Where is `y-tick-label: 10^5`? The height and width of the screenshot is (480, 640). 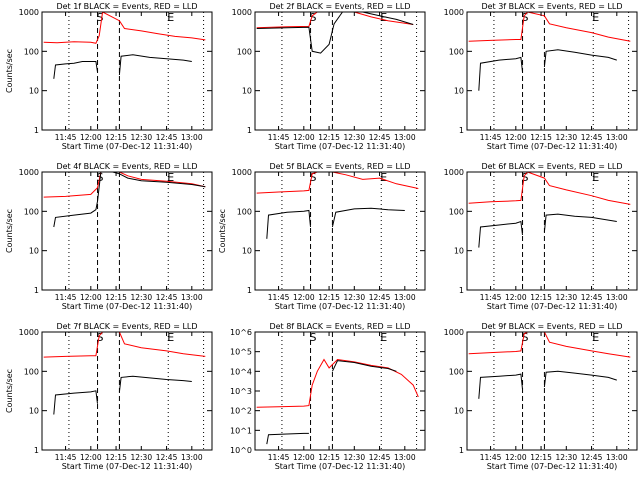
y-tick-label: 10^5 is located at coordinates (241, 352).